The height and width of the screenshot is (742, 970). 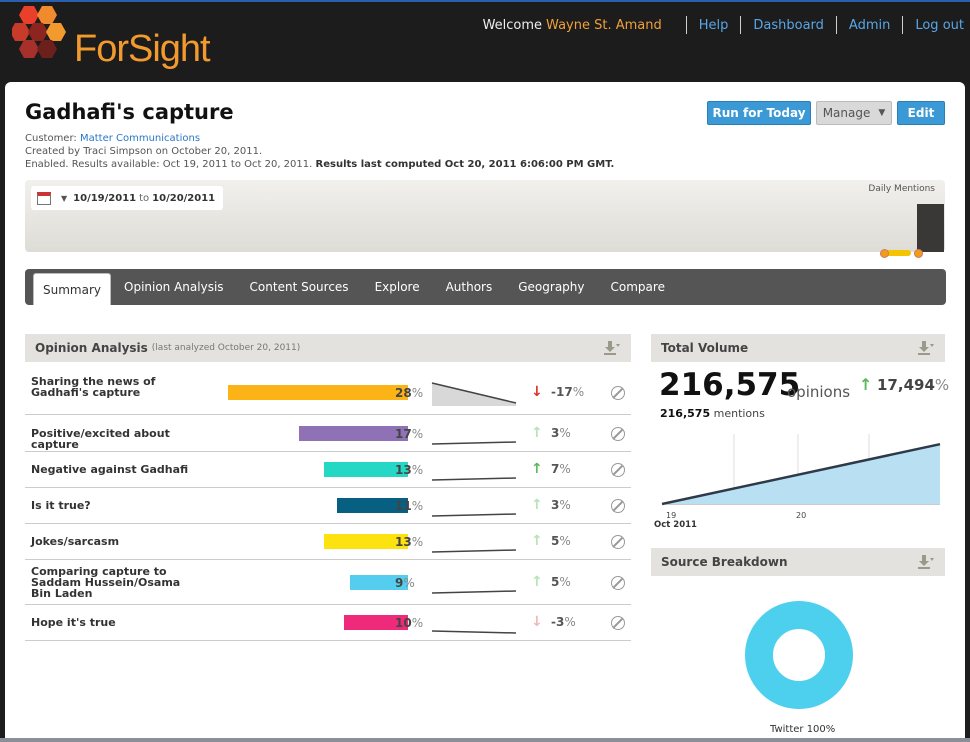 What do you see at coordinates (397, 287) in the screenshot?
I see `tab-explore: Explore` at bounding box center [397, 287].